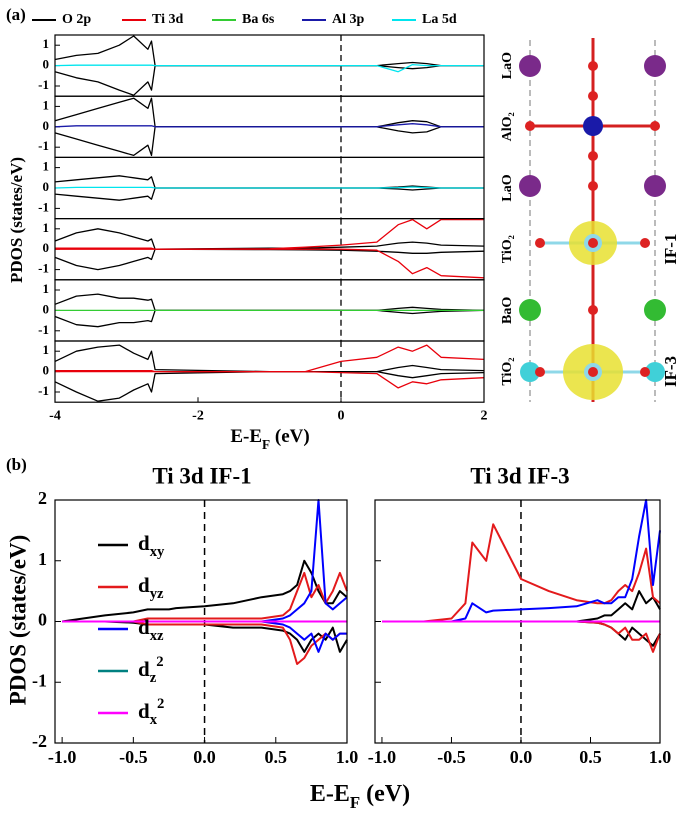 Image resolution: width=685 pixels, height=822 pixels. What do you see at coordinates (670, 371) in the screenshot?
I see `interface-label: IF-3` at bounding box center [670, 371].